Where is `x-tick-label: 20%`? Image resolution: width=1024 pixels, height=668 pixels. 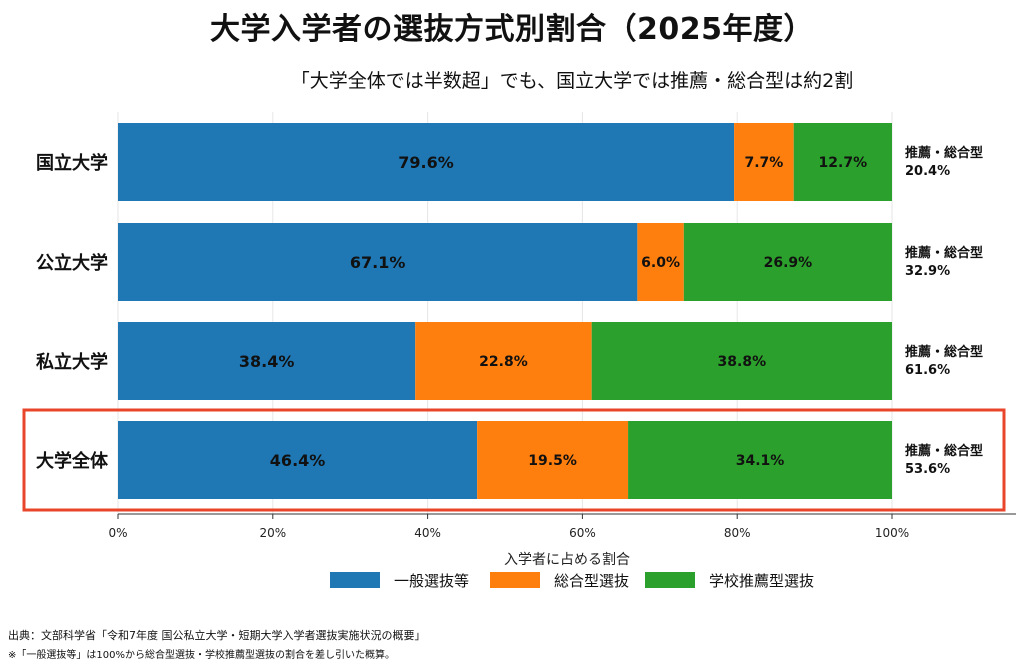 x-tick-label: 20% is located at coordinates (272, 533).